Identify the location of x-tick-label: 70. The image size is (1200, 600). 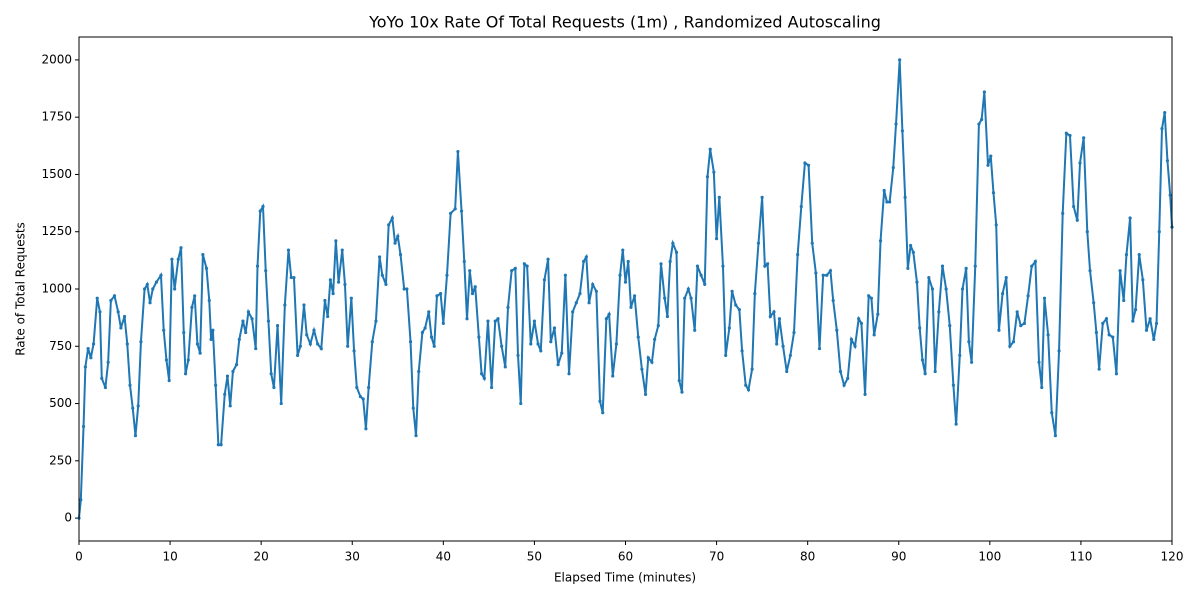
(716, 557).